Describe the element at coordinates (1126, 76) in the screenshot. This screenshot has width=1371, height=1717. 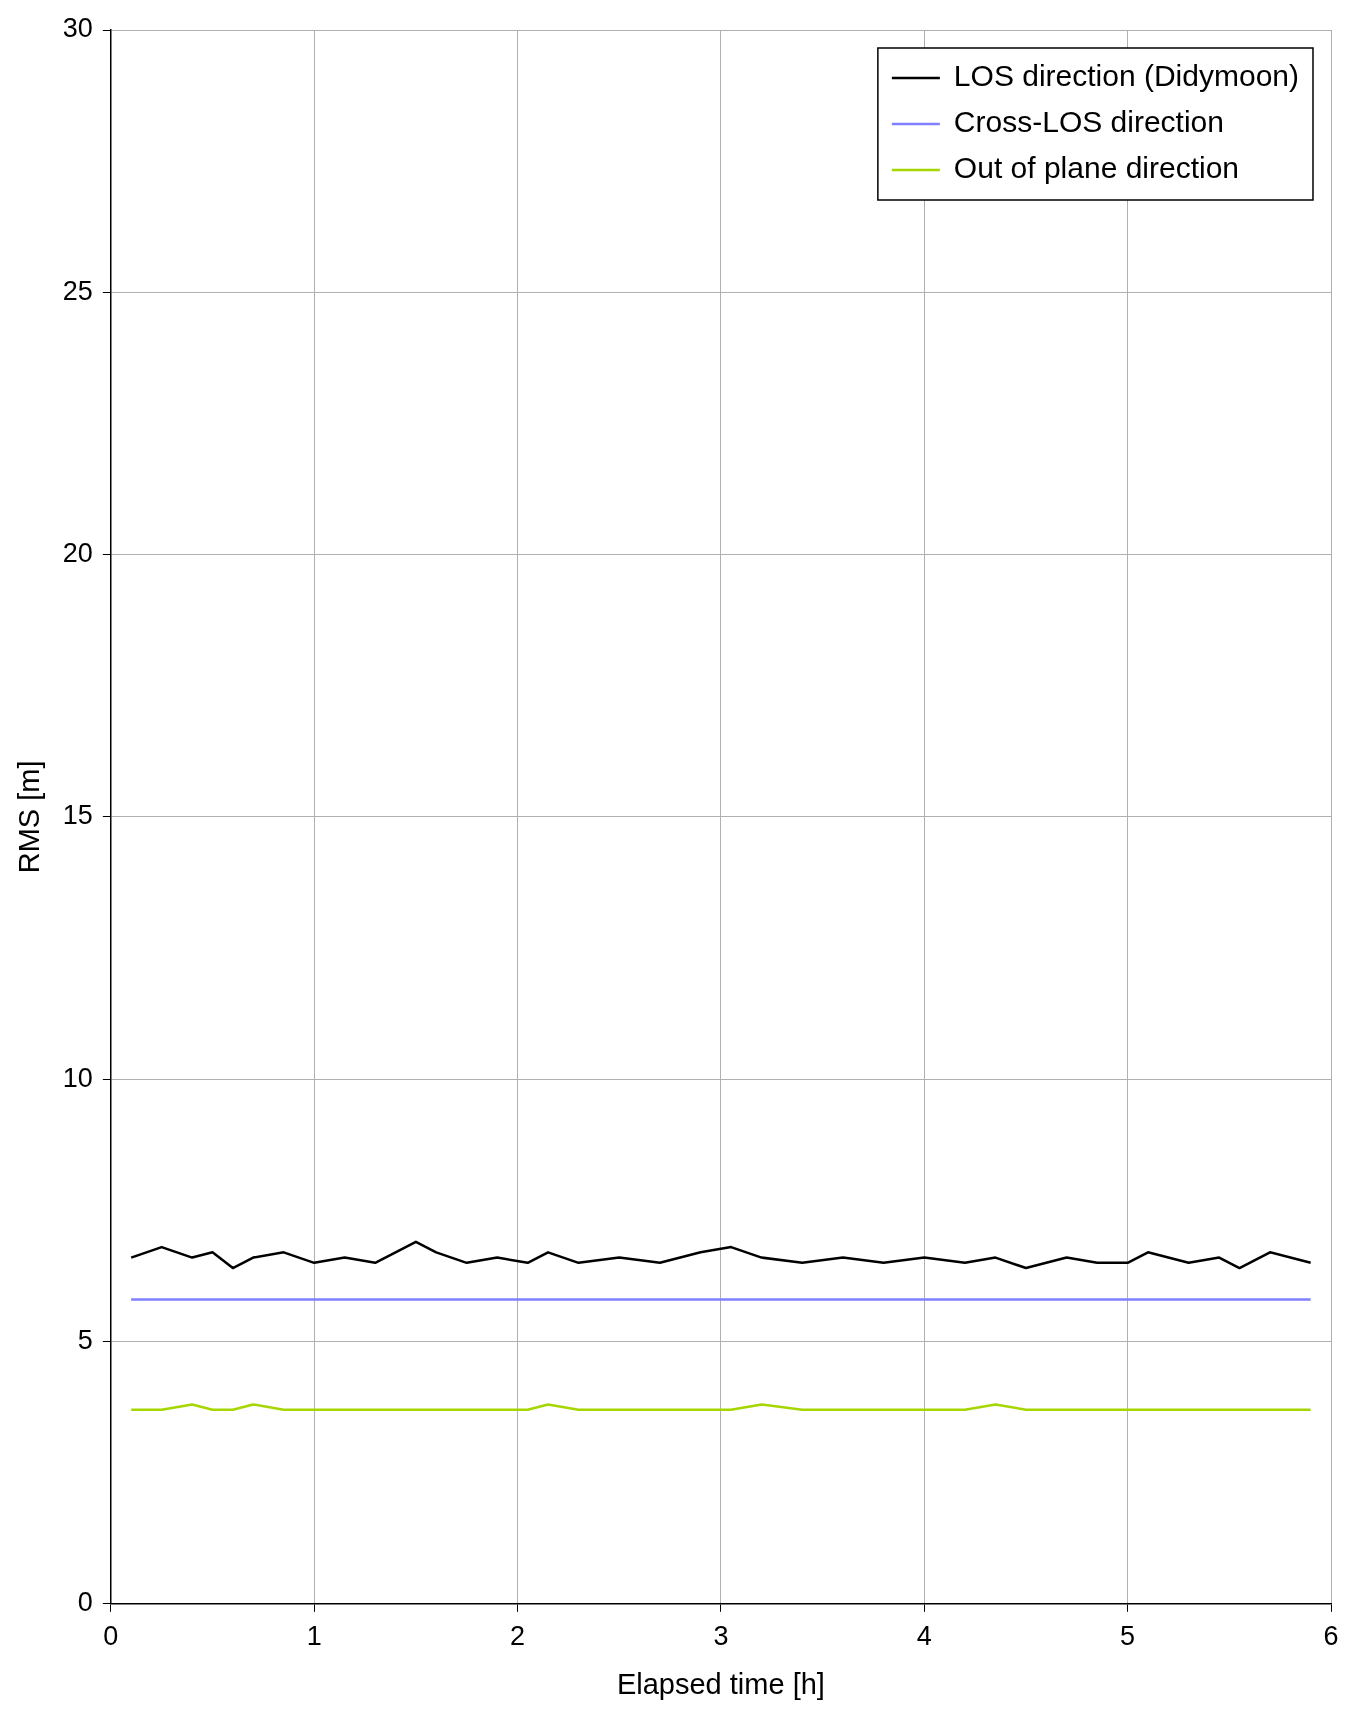
I see `legend-label: LOS direction (Didymoon)` at that location.